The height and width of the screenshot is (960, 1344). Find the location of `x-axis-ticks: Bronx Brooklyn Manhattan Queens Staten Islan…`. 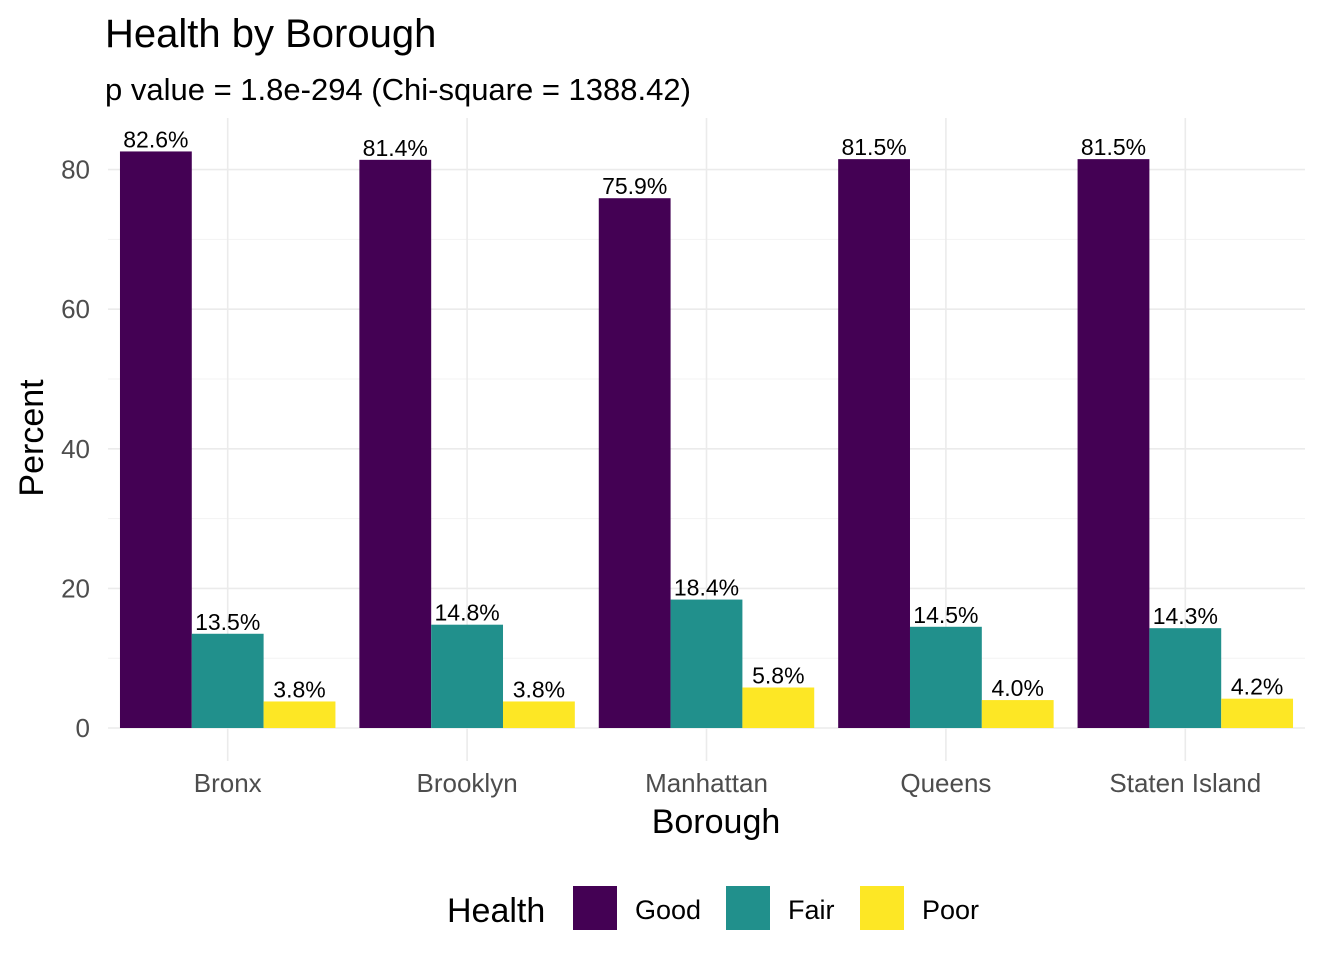

x-axis-ticks: Bronx Brooklyn Manhattan Queens Staten Islan… is located at coordinates (727, 783).